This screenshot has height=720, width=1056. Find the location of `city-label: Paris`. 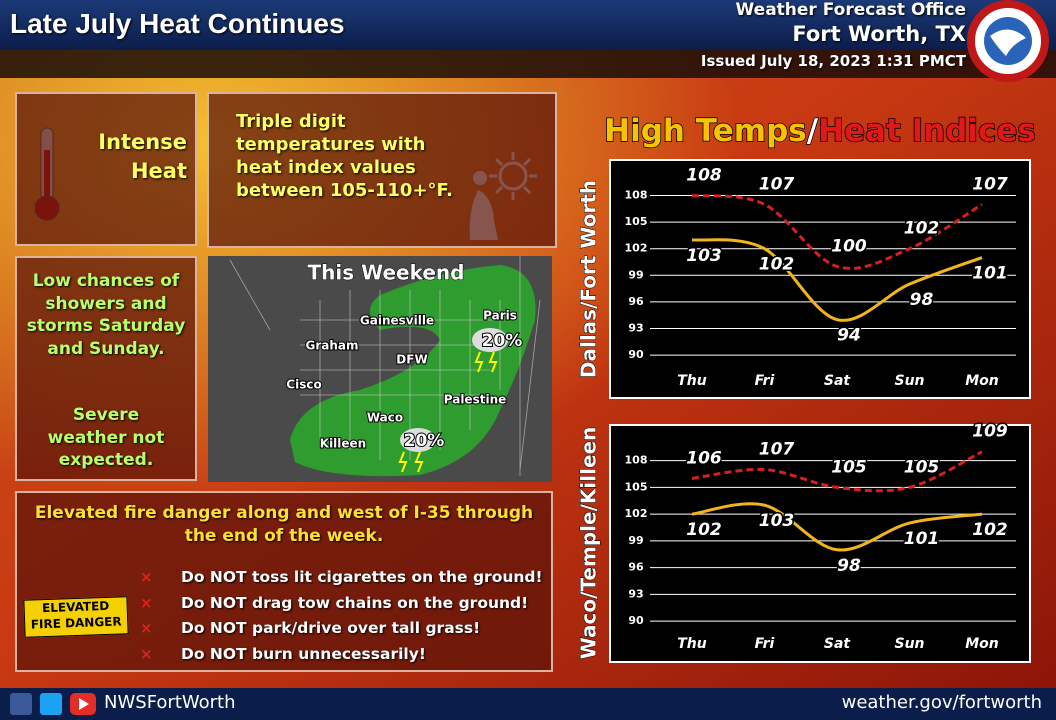

city-label: Paris is located at coordinates (500, 316).